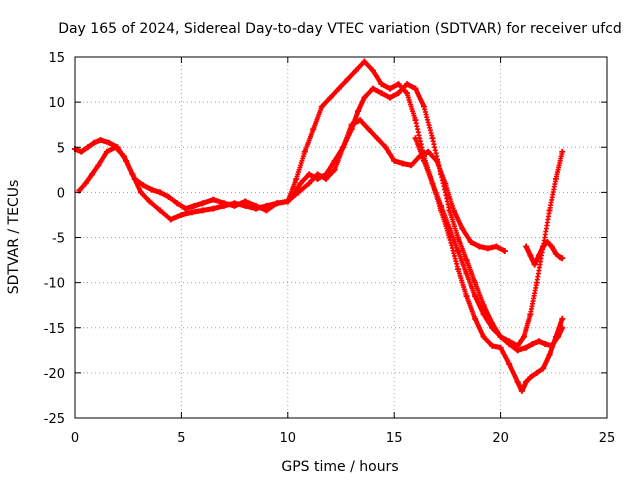 Image resolution: width=640 pixels, height=480 pixels. Describe the element at coordinates (500, 438) in the screenshot. I see `x-tick-label: 20` at that location.